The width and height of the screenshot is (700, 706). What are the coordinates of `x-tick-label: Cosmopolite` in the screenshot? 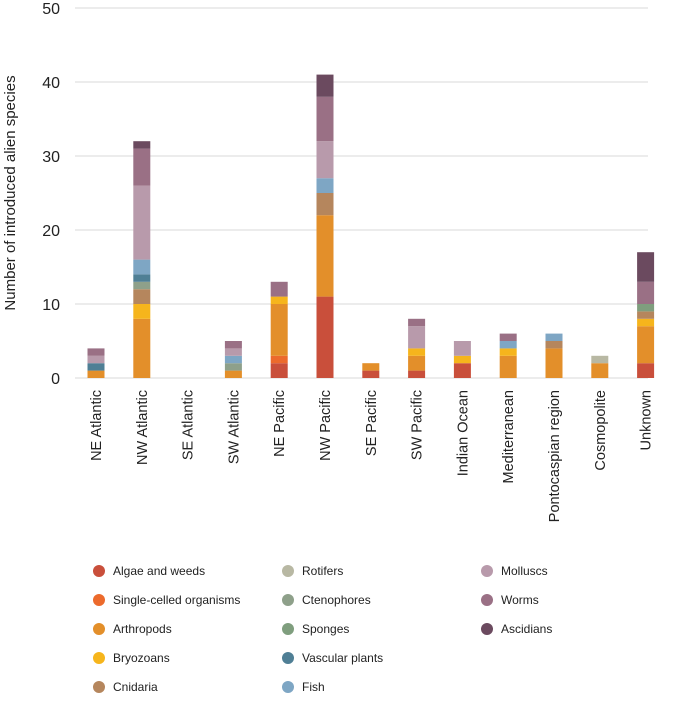 It's located at (601, 430).